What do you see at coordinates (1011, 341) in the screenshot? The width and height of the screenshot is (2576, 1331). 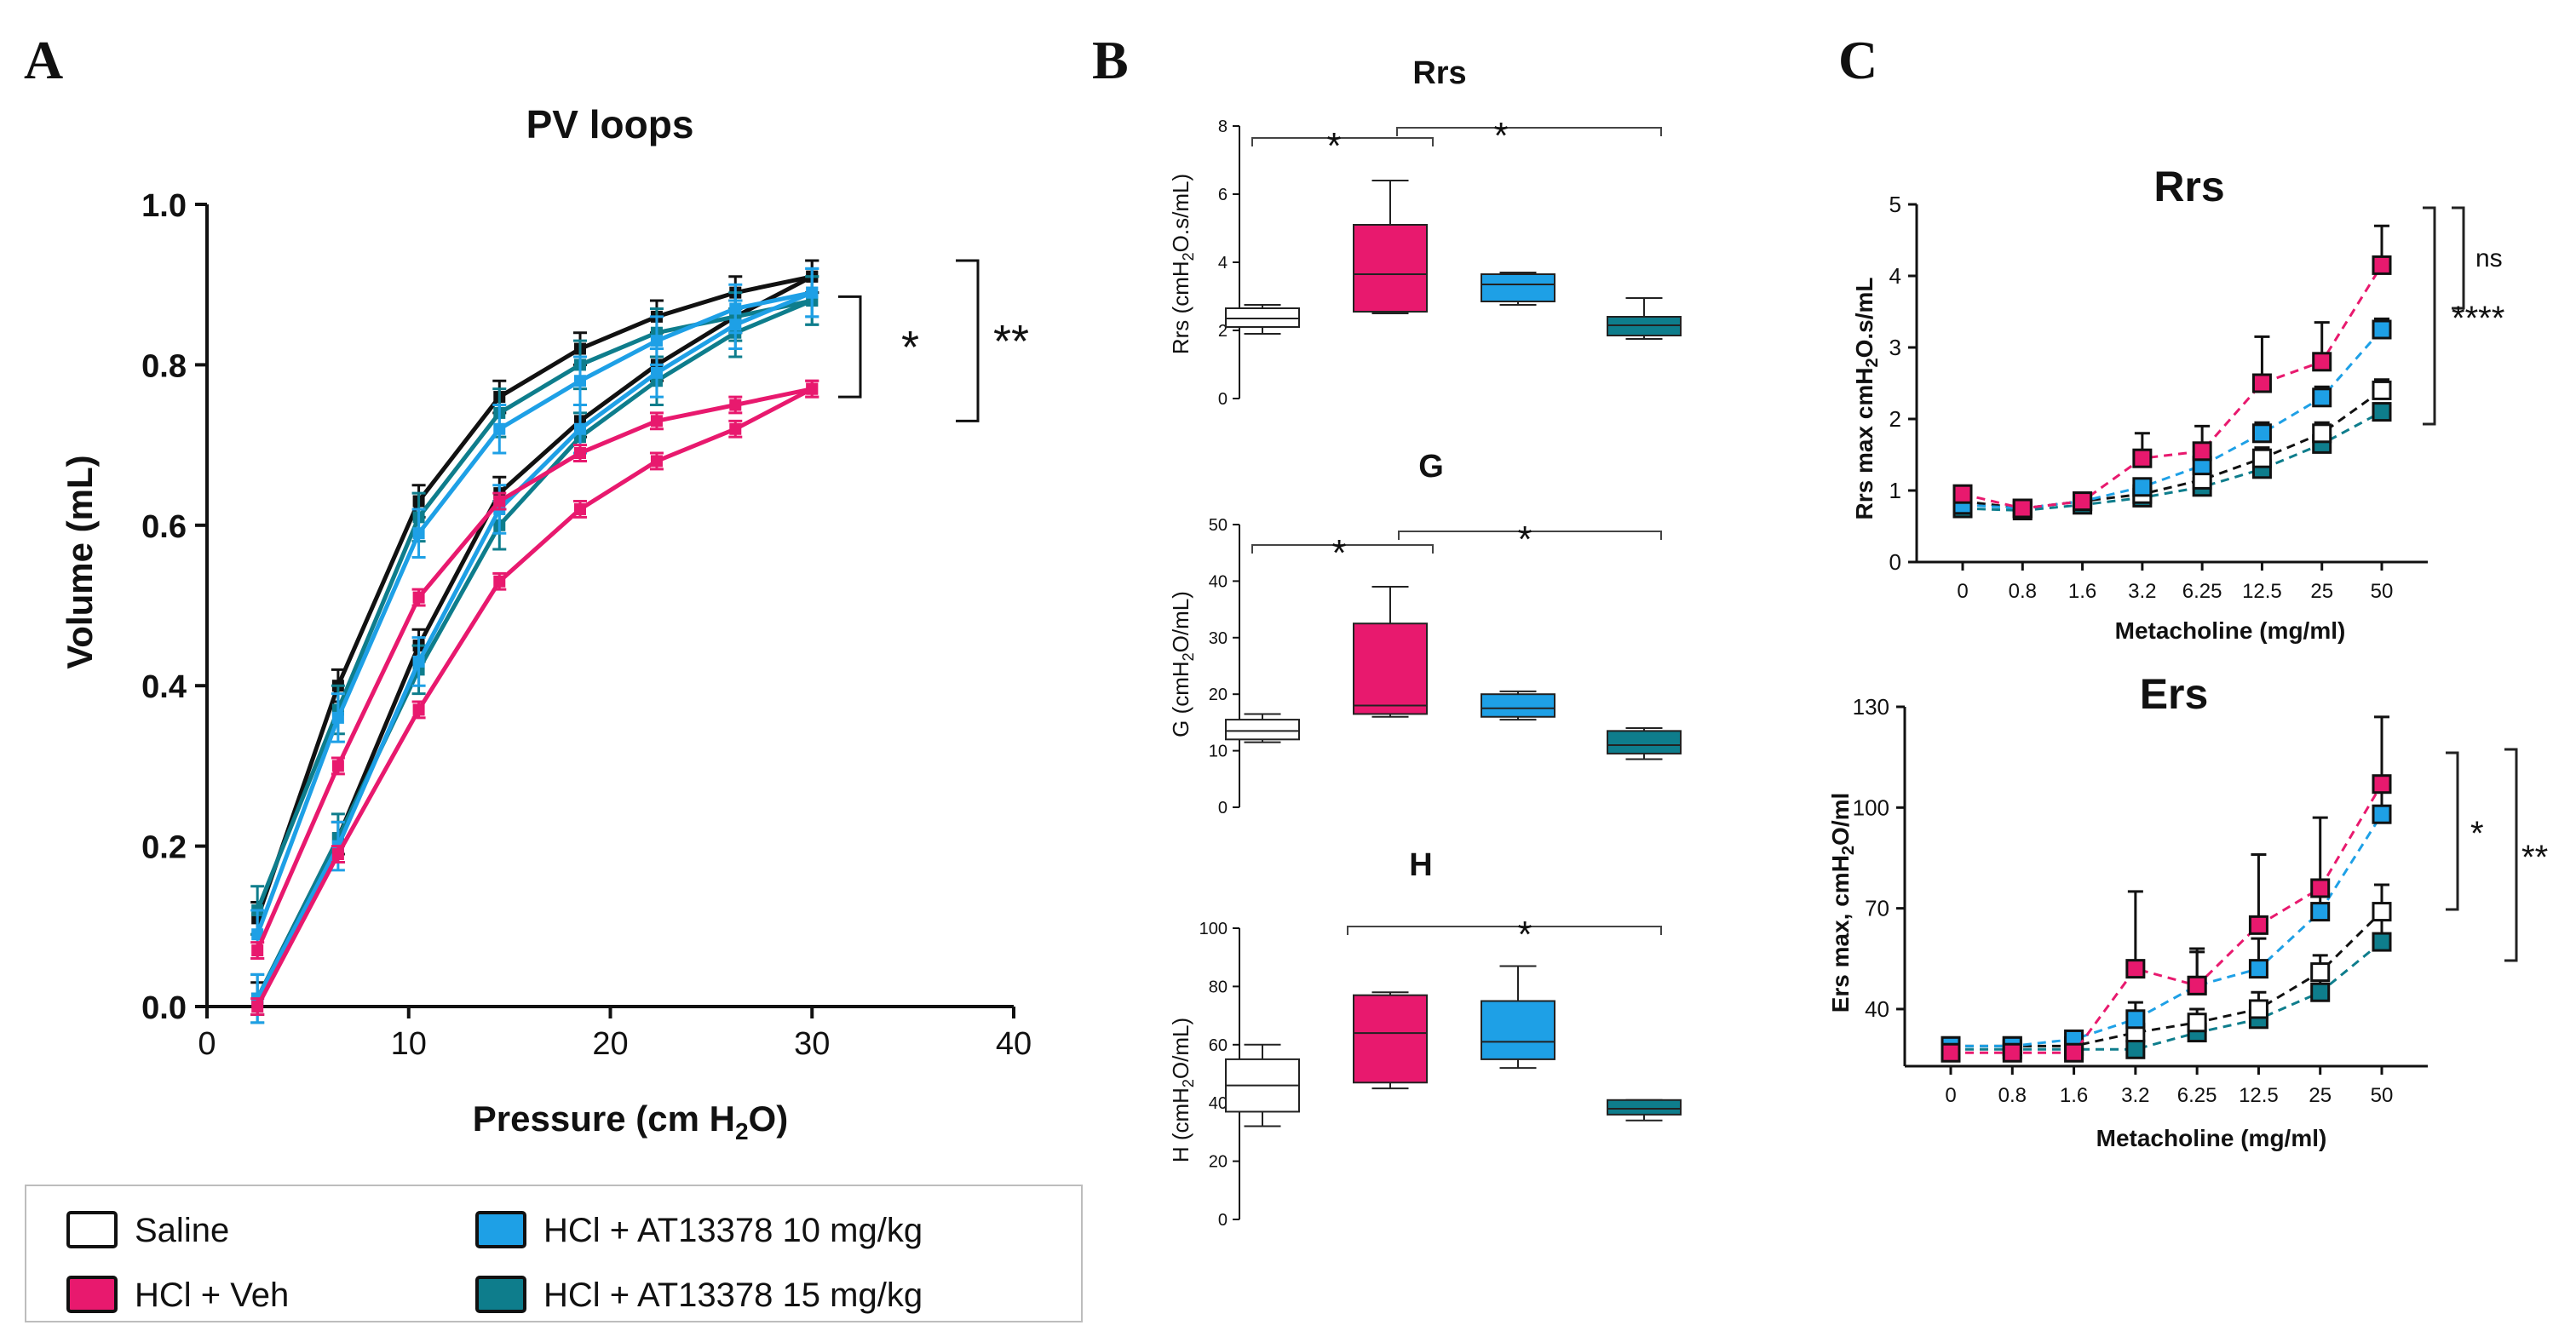 I see `pv-sig-outer-label: **` at bounding box center [1011, 341].